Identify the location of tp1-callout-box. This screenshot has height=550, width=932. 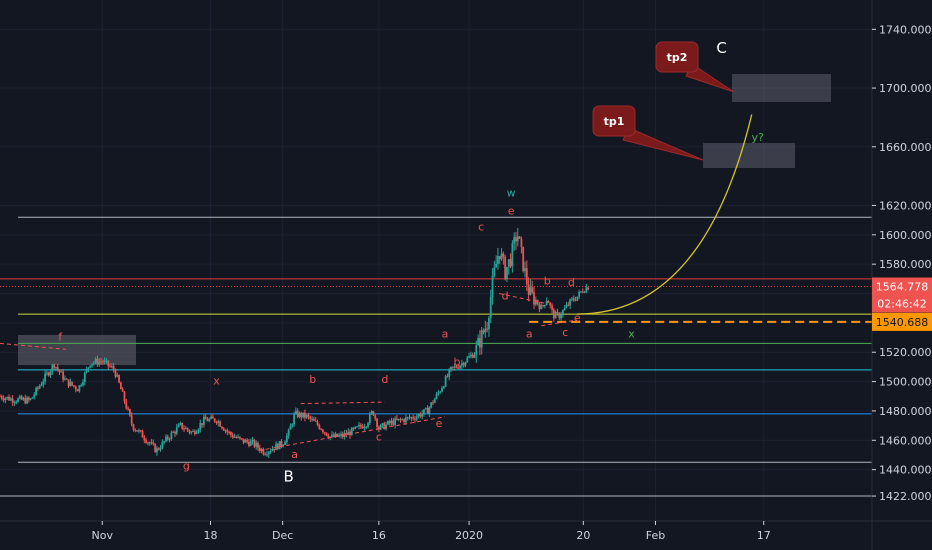
(614, 121).